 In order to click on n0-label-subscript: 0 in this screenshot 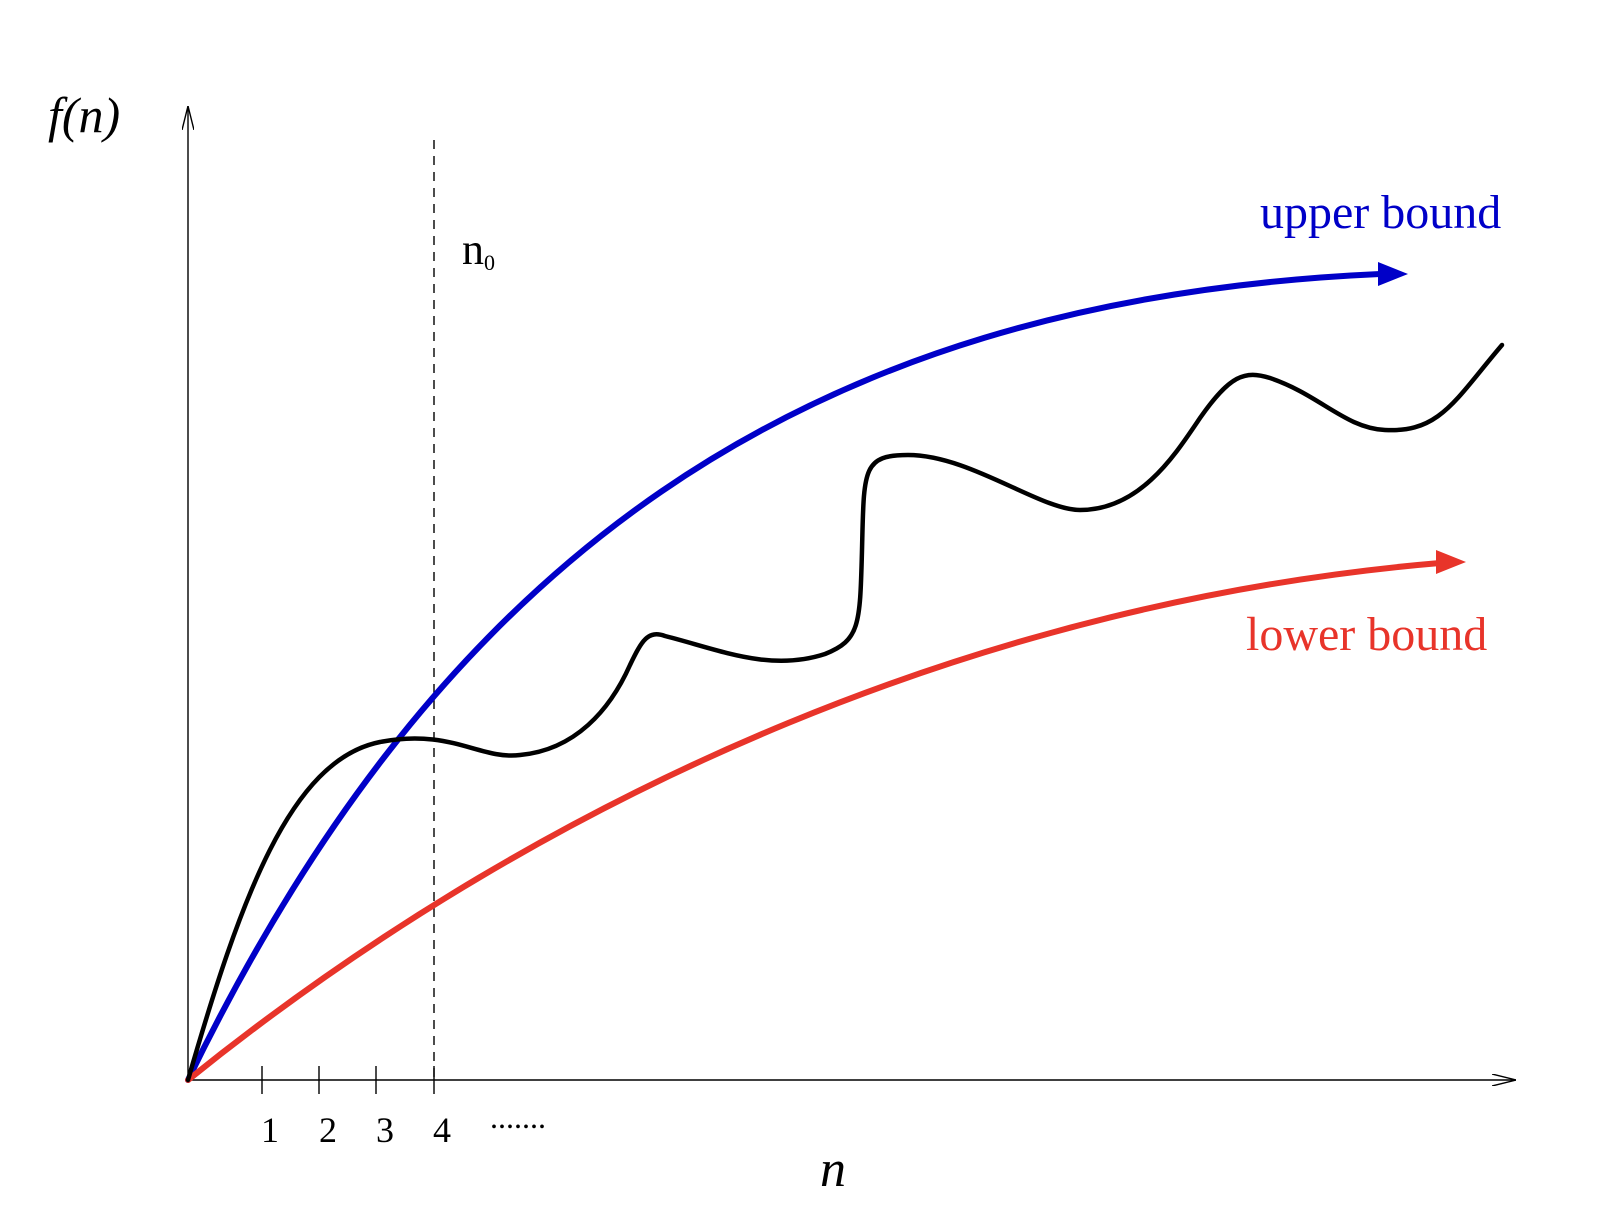, I will do `click(489, 262)`.